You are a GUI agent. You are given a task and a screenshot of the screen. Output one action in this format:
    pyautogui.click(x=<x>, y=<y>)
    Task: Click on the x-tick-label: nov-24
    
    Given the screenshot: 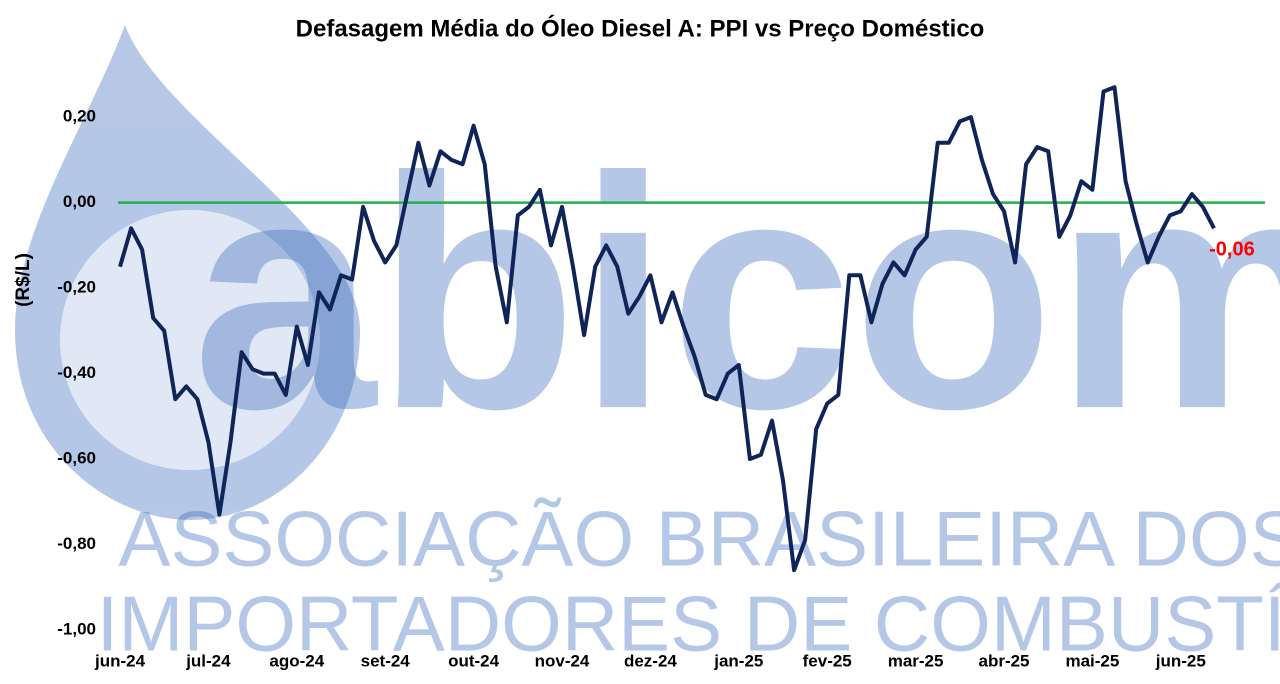 What is the action you would take?
    pyautogui.click(x=562, y=660)
    